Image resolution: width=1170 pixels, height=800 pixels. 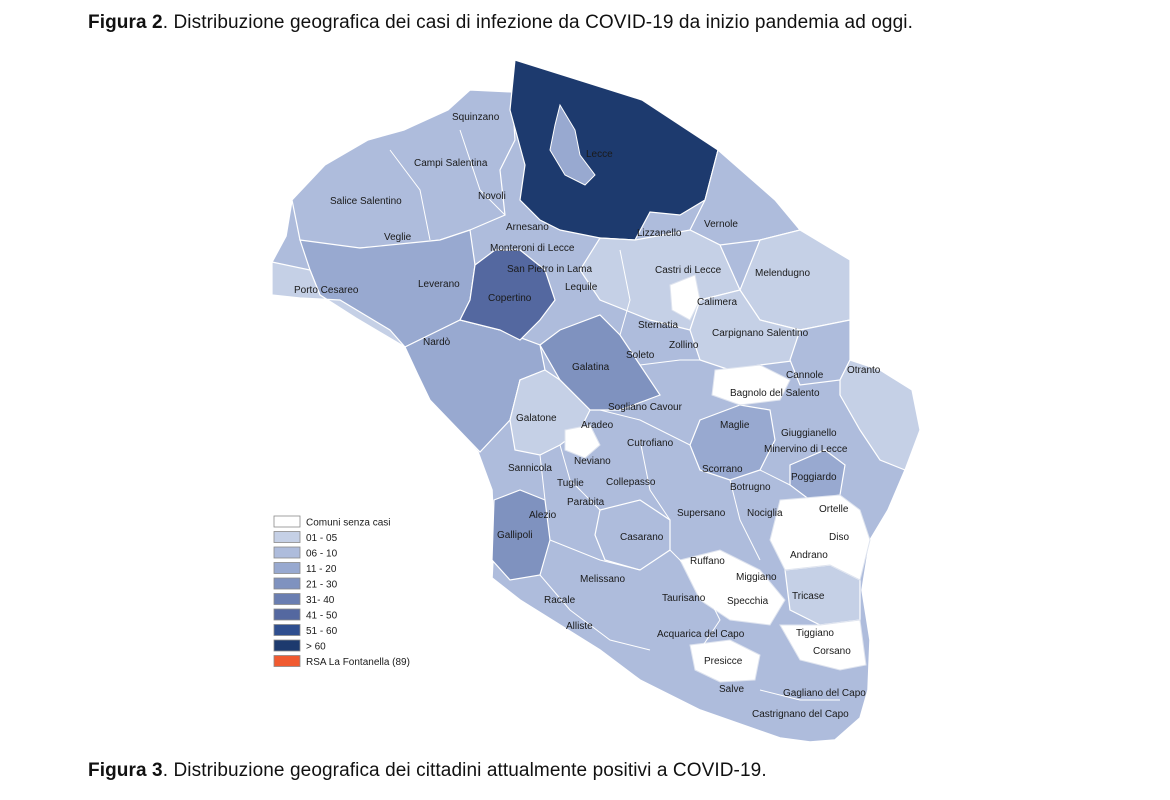 What do you see at coordinates (765, 513) in the screenshot?
I see `town-label: Nociglia` at bounding box center [765, 513].